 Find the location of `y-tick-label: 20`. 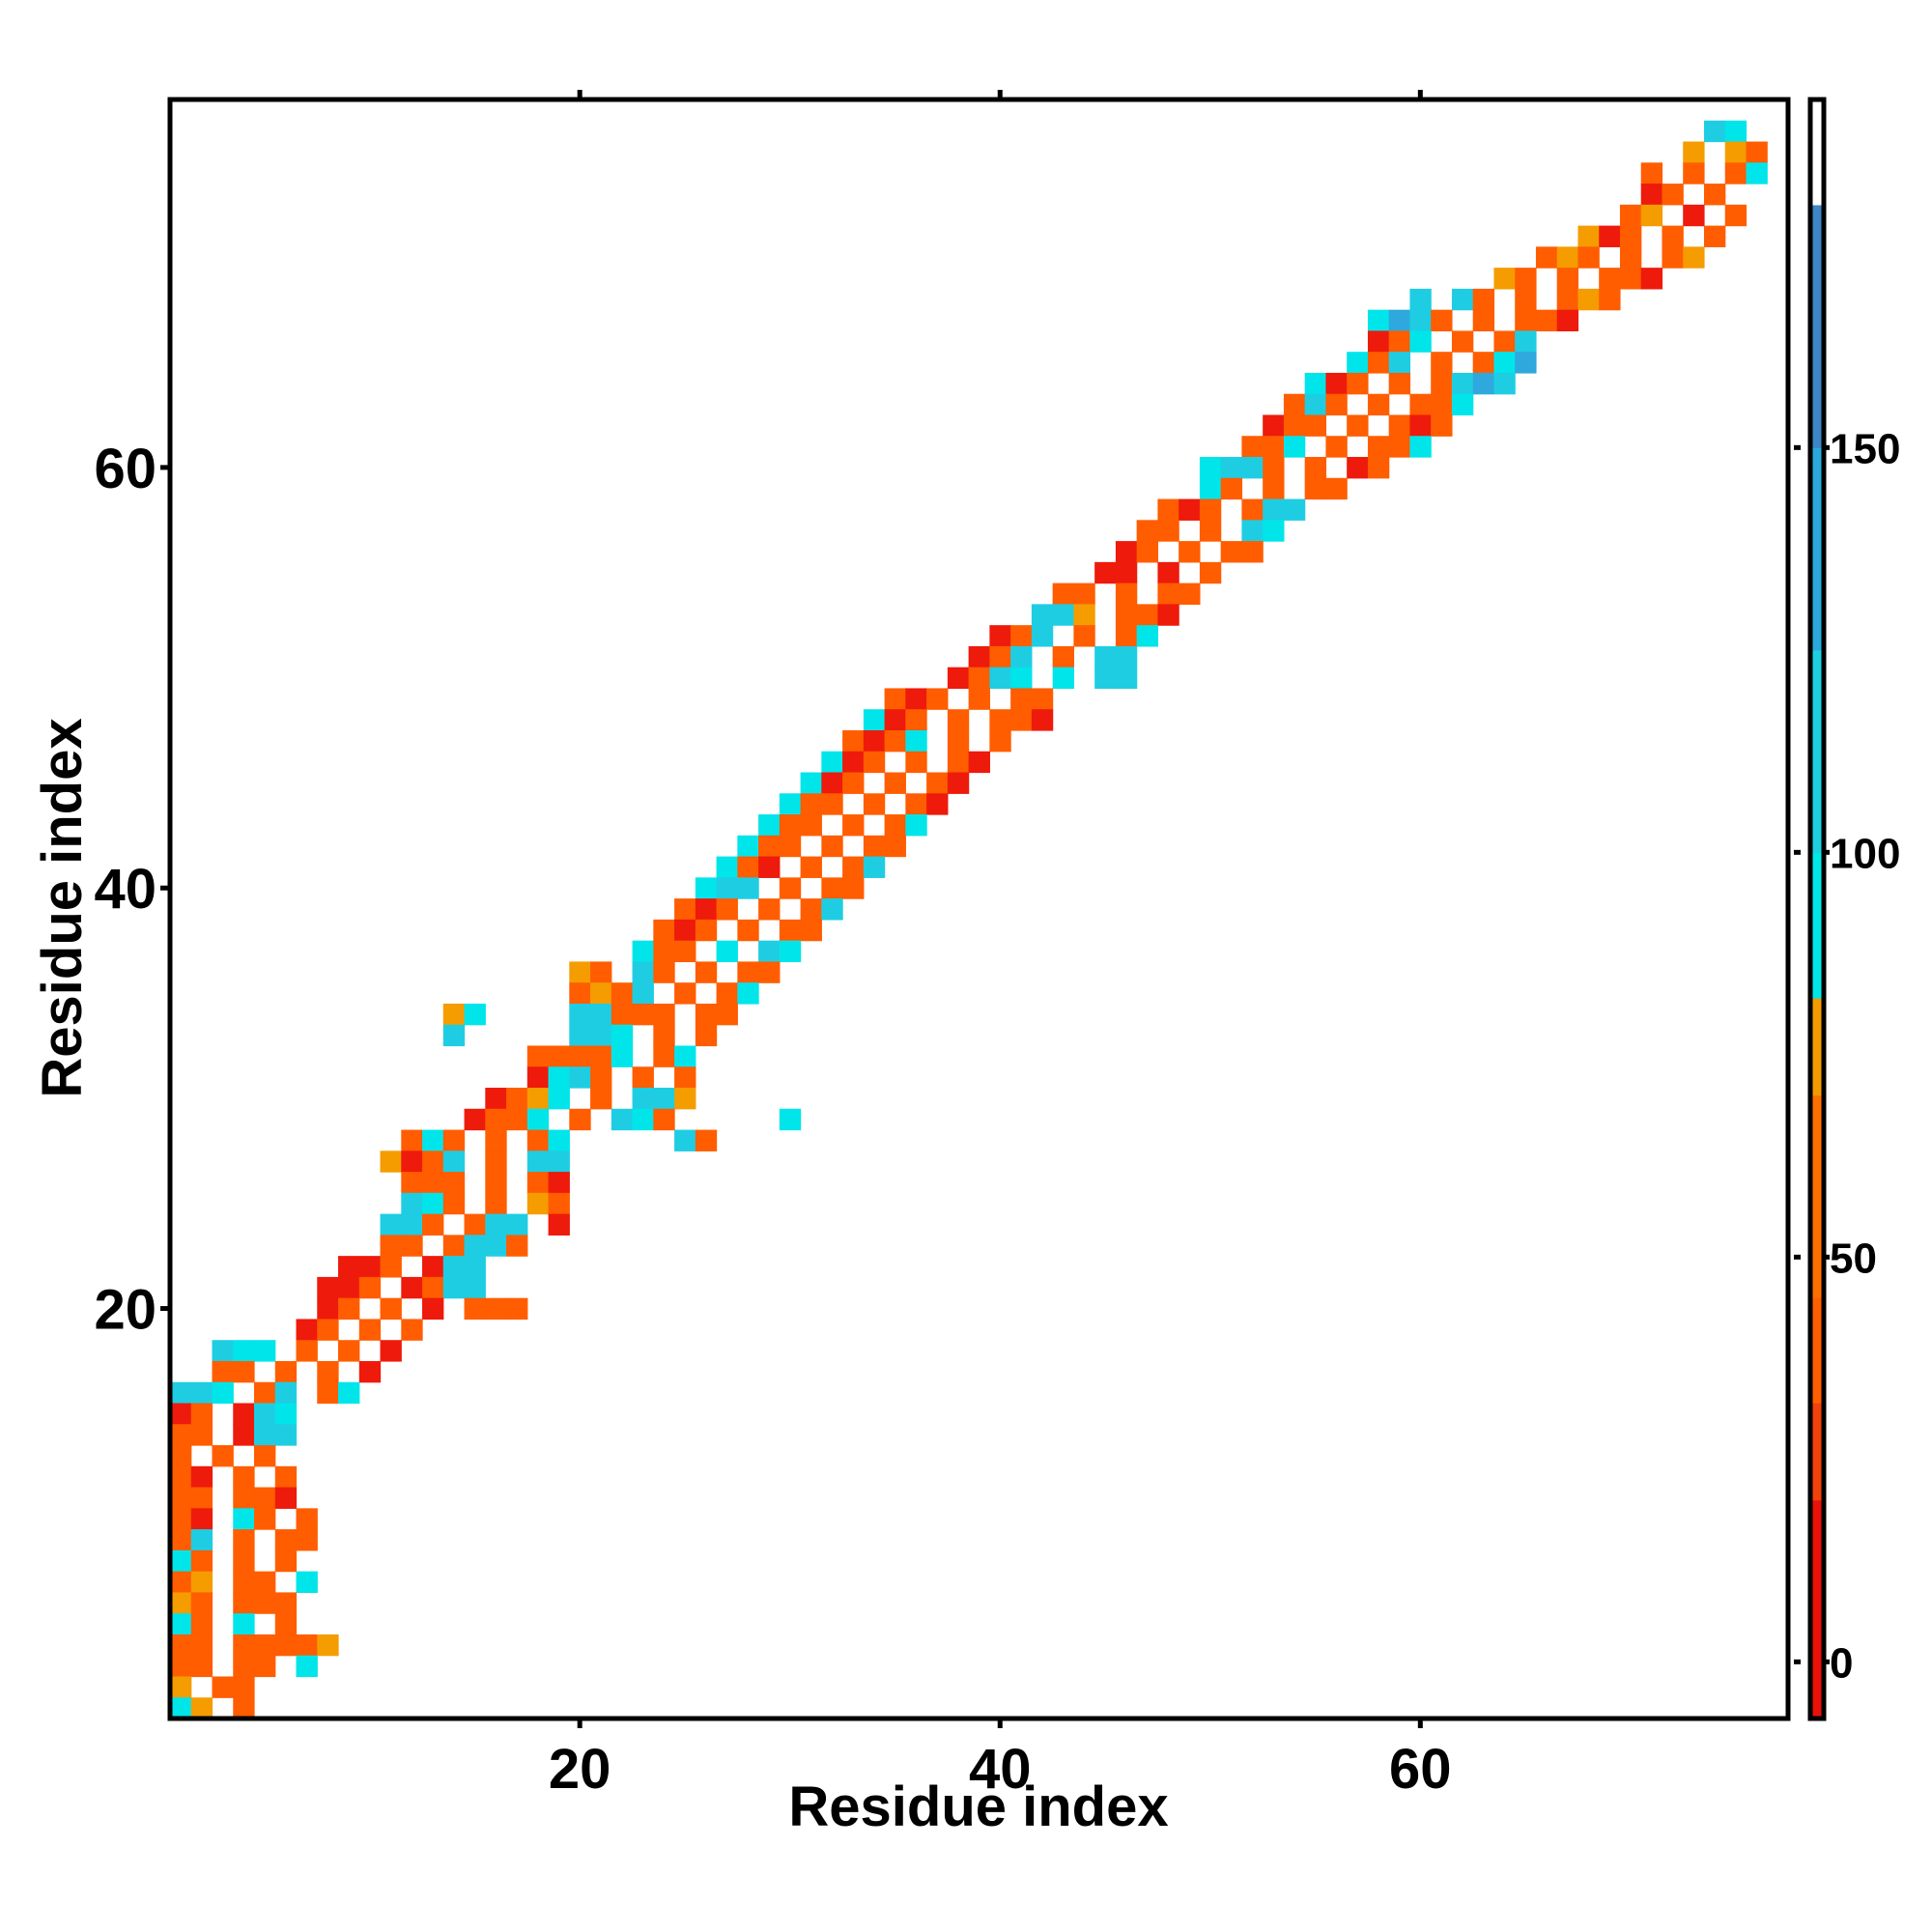

y-tick-label: 20 is located at coordinates (125, 1310).